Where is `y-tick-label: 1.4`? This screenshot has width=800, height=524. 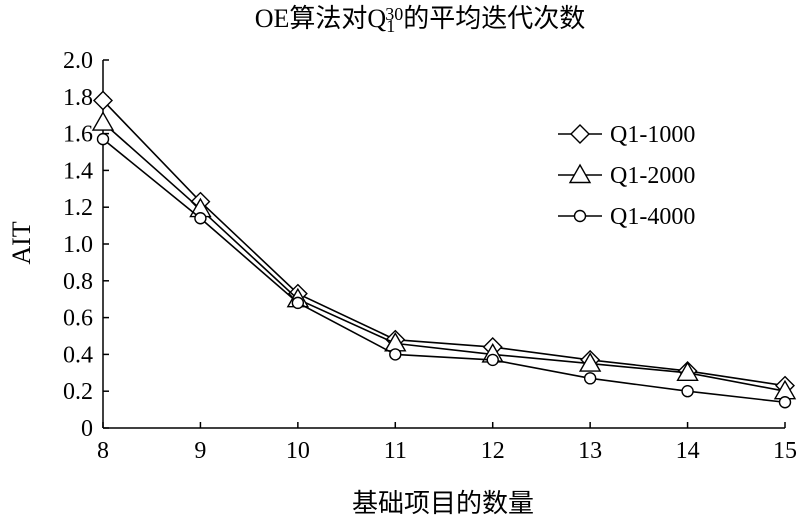 y-tick-label: 1.4 is located at coordinates (78, 171).